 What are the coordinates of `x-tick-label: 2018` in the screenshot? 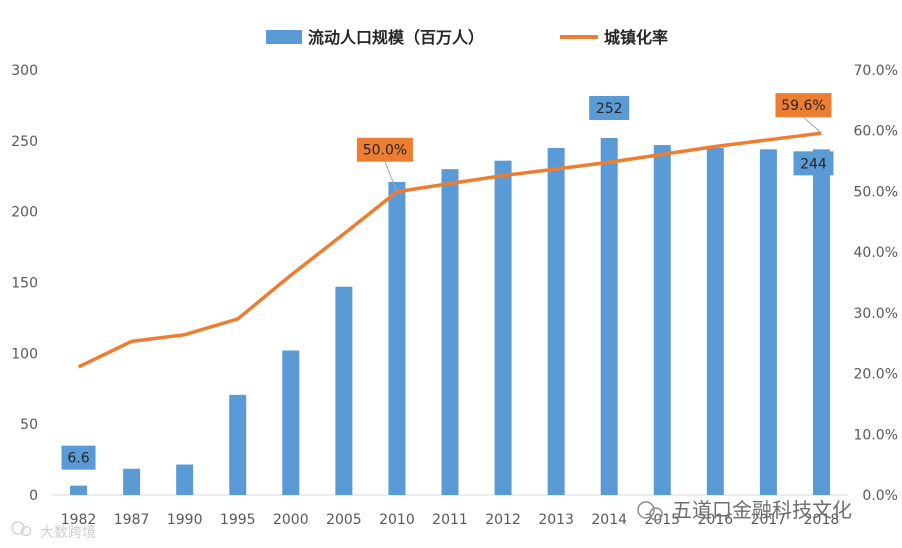 It's located at (822, 520).